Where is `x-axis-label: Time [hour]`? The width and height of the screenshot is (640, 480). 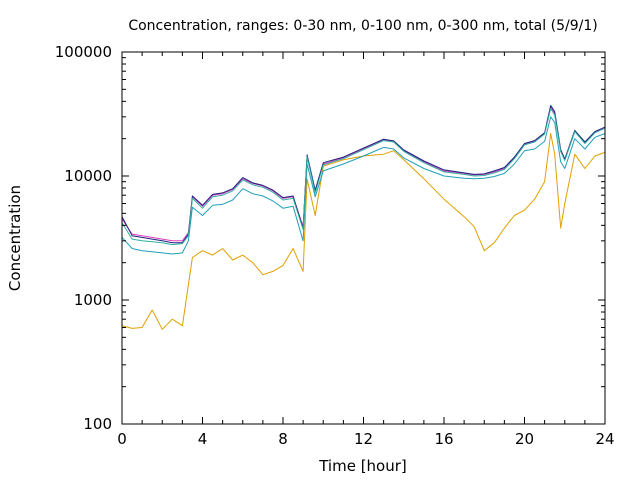 x-axis-label: Time [hour] is located at coordinates (362, 466).